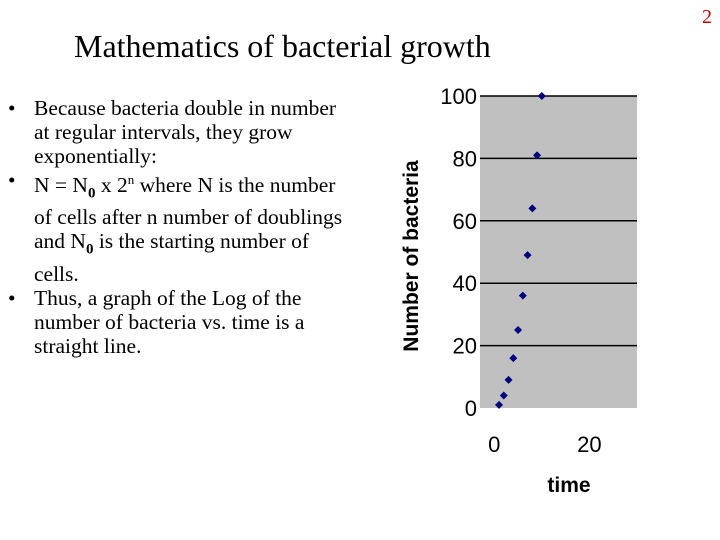 This screenshot has height=540, width=720. I want to click on formula-text: x 2, so click(111, 185).